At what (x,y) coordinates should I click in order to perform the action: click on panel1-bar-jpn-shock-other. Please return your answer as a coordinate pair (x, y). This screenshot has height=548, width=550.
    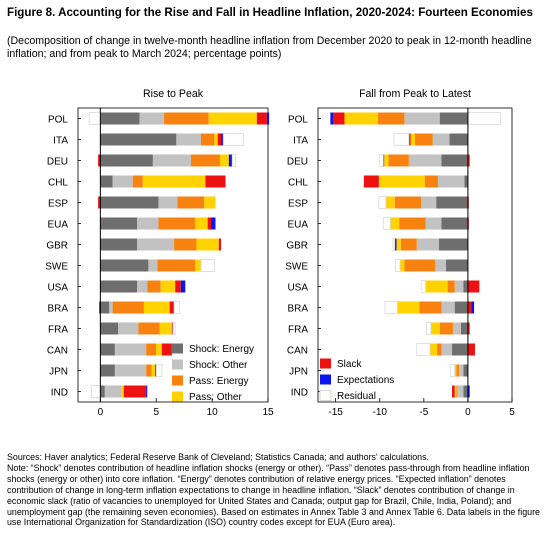
    Looking at the image, I should click on (130, 370).